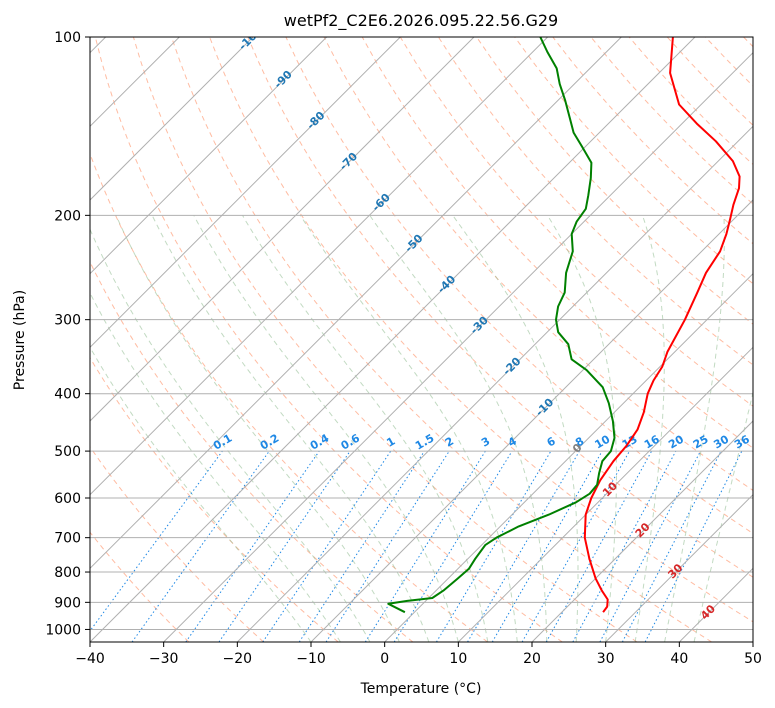 This screenshot has height=708, width=775. What do you see at coordinates (413, 243) in the screenshot?
I see `isotherm-label: -50` at bounding box center [413, 243].